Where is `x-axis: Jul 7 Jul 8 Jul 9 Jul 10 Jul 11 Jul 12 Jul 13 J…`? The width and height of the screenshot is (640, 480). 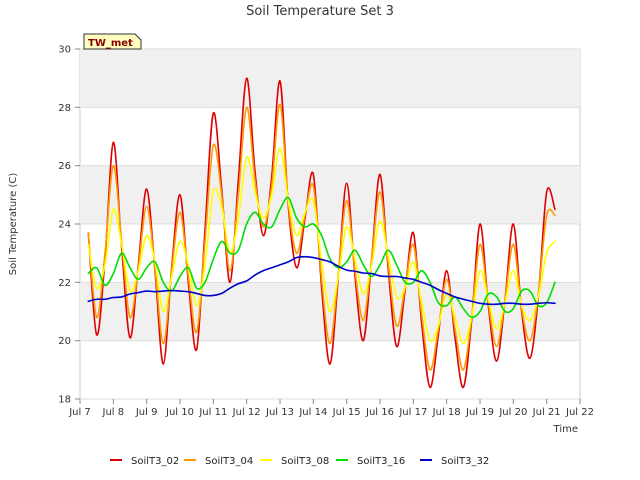 x-axis: Jul 7 Jul 8 Jul 9 Jul 10 Jul 11 Jul 12 Jul 13 J… is located at coordinates (331, 408).